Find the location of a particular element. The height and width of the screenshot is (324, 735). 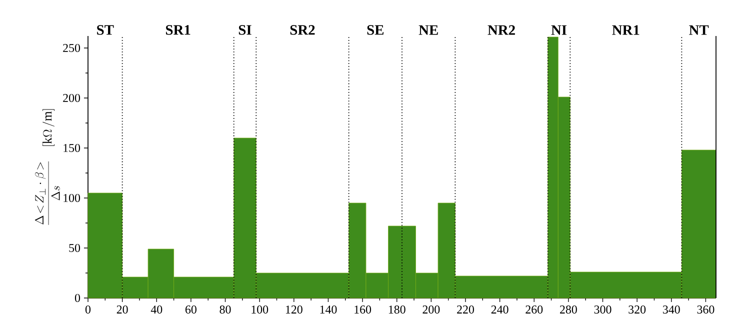

x-tick-label: 160 is located at coordinates (363, 310).